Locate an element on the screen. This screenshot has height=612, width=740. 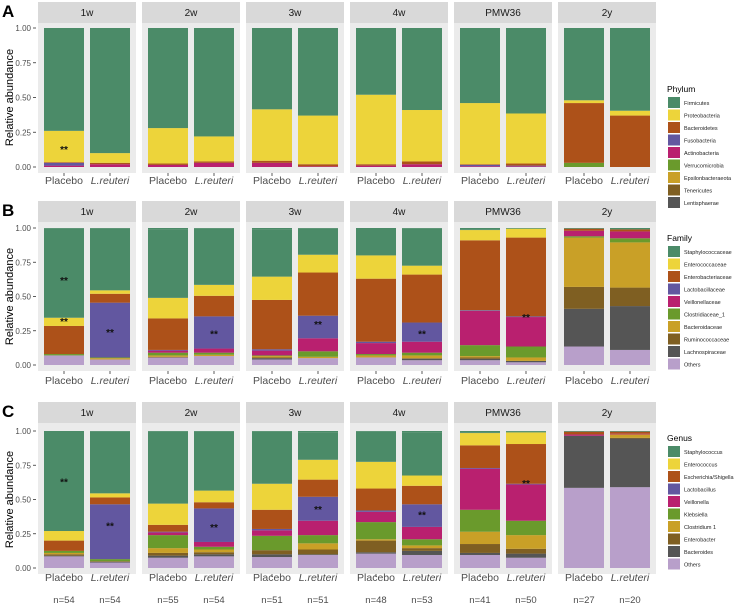
facet-label: 3w is located at coordinates (296, 212).